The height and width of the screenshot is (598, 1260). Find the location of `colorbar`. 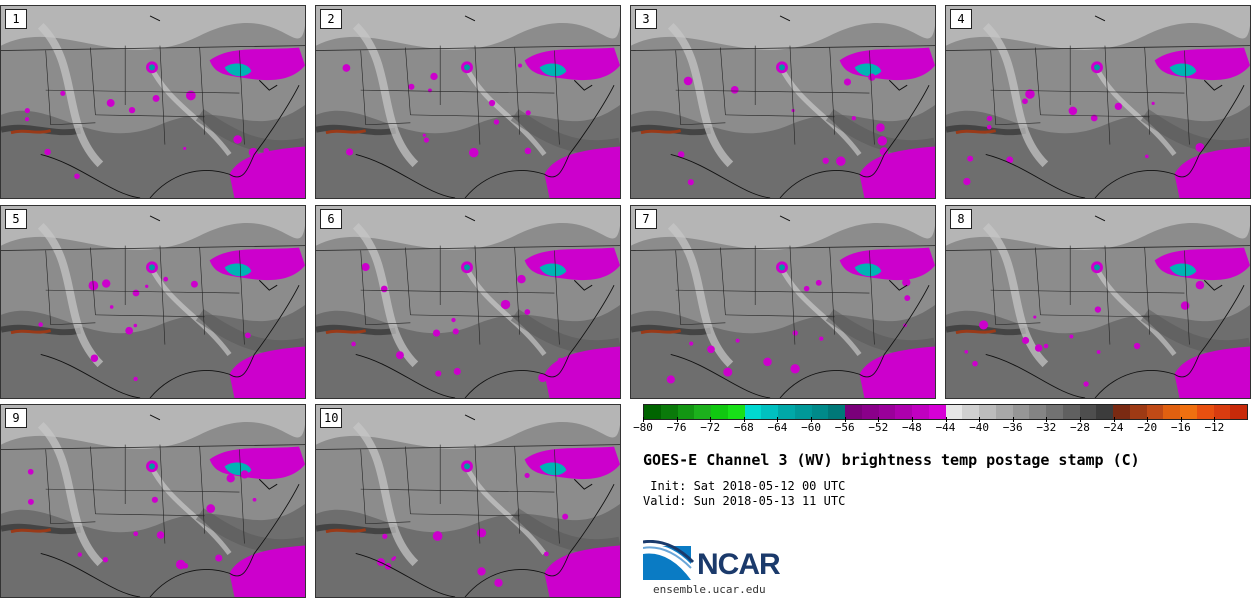

colorbar is located at coordinates (945, 412).